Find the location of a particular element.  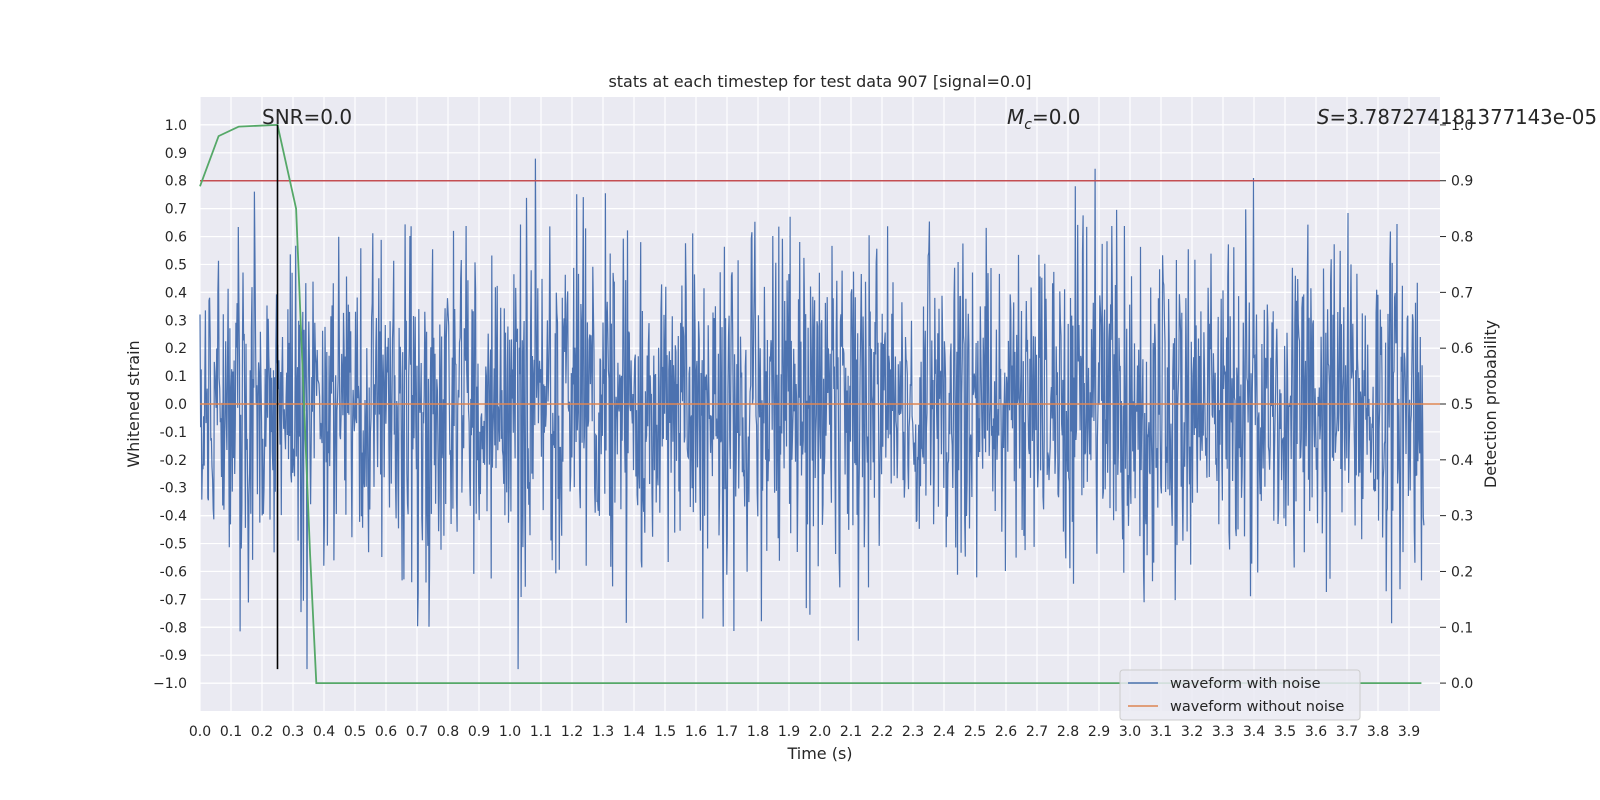

x-tick-label: 0.5 is located at coordinates (355, 732).